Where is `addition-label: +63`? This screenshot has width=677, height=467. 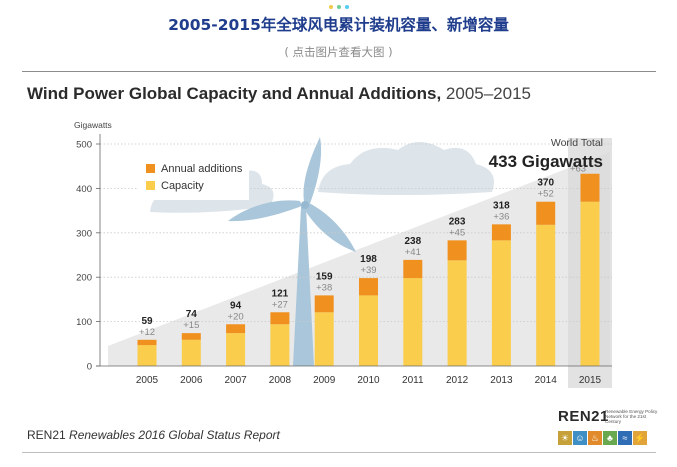 addition-label: +63 is located at coordinates (578, 169).